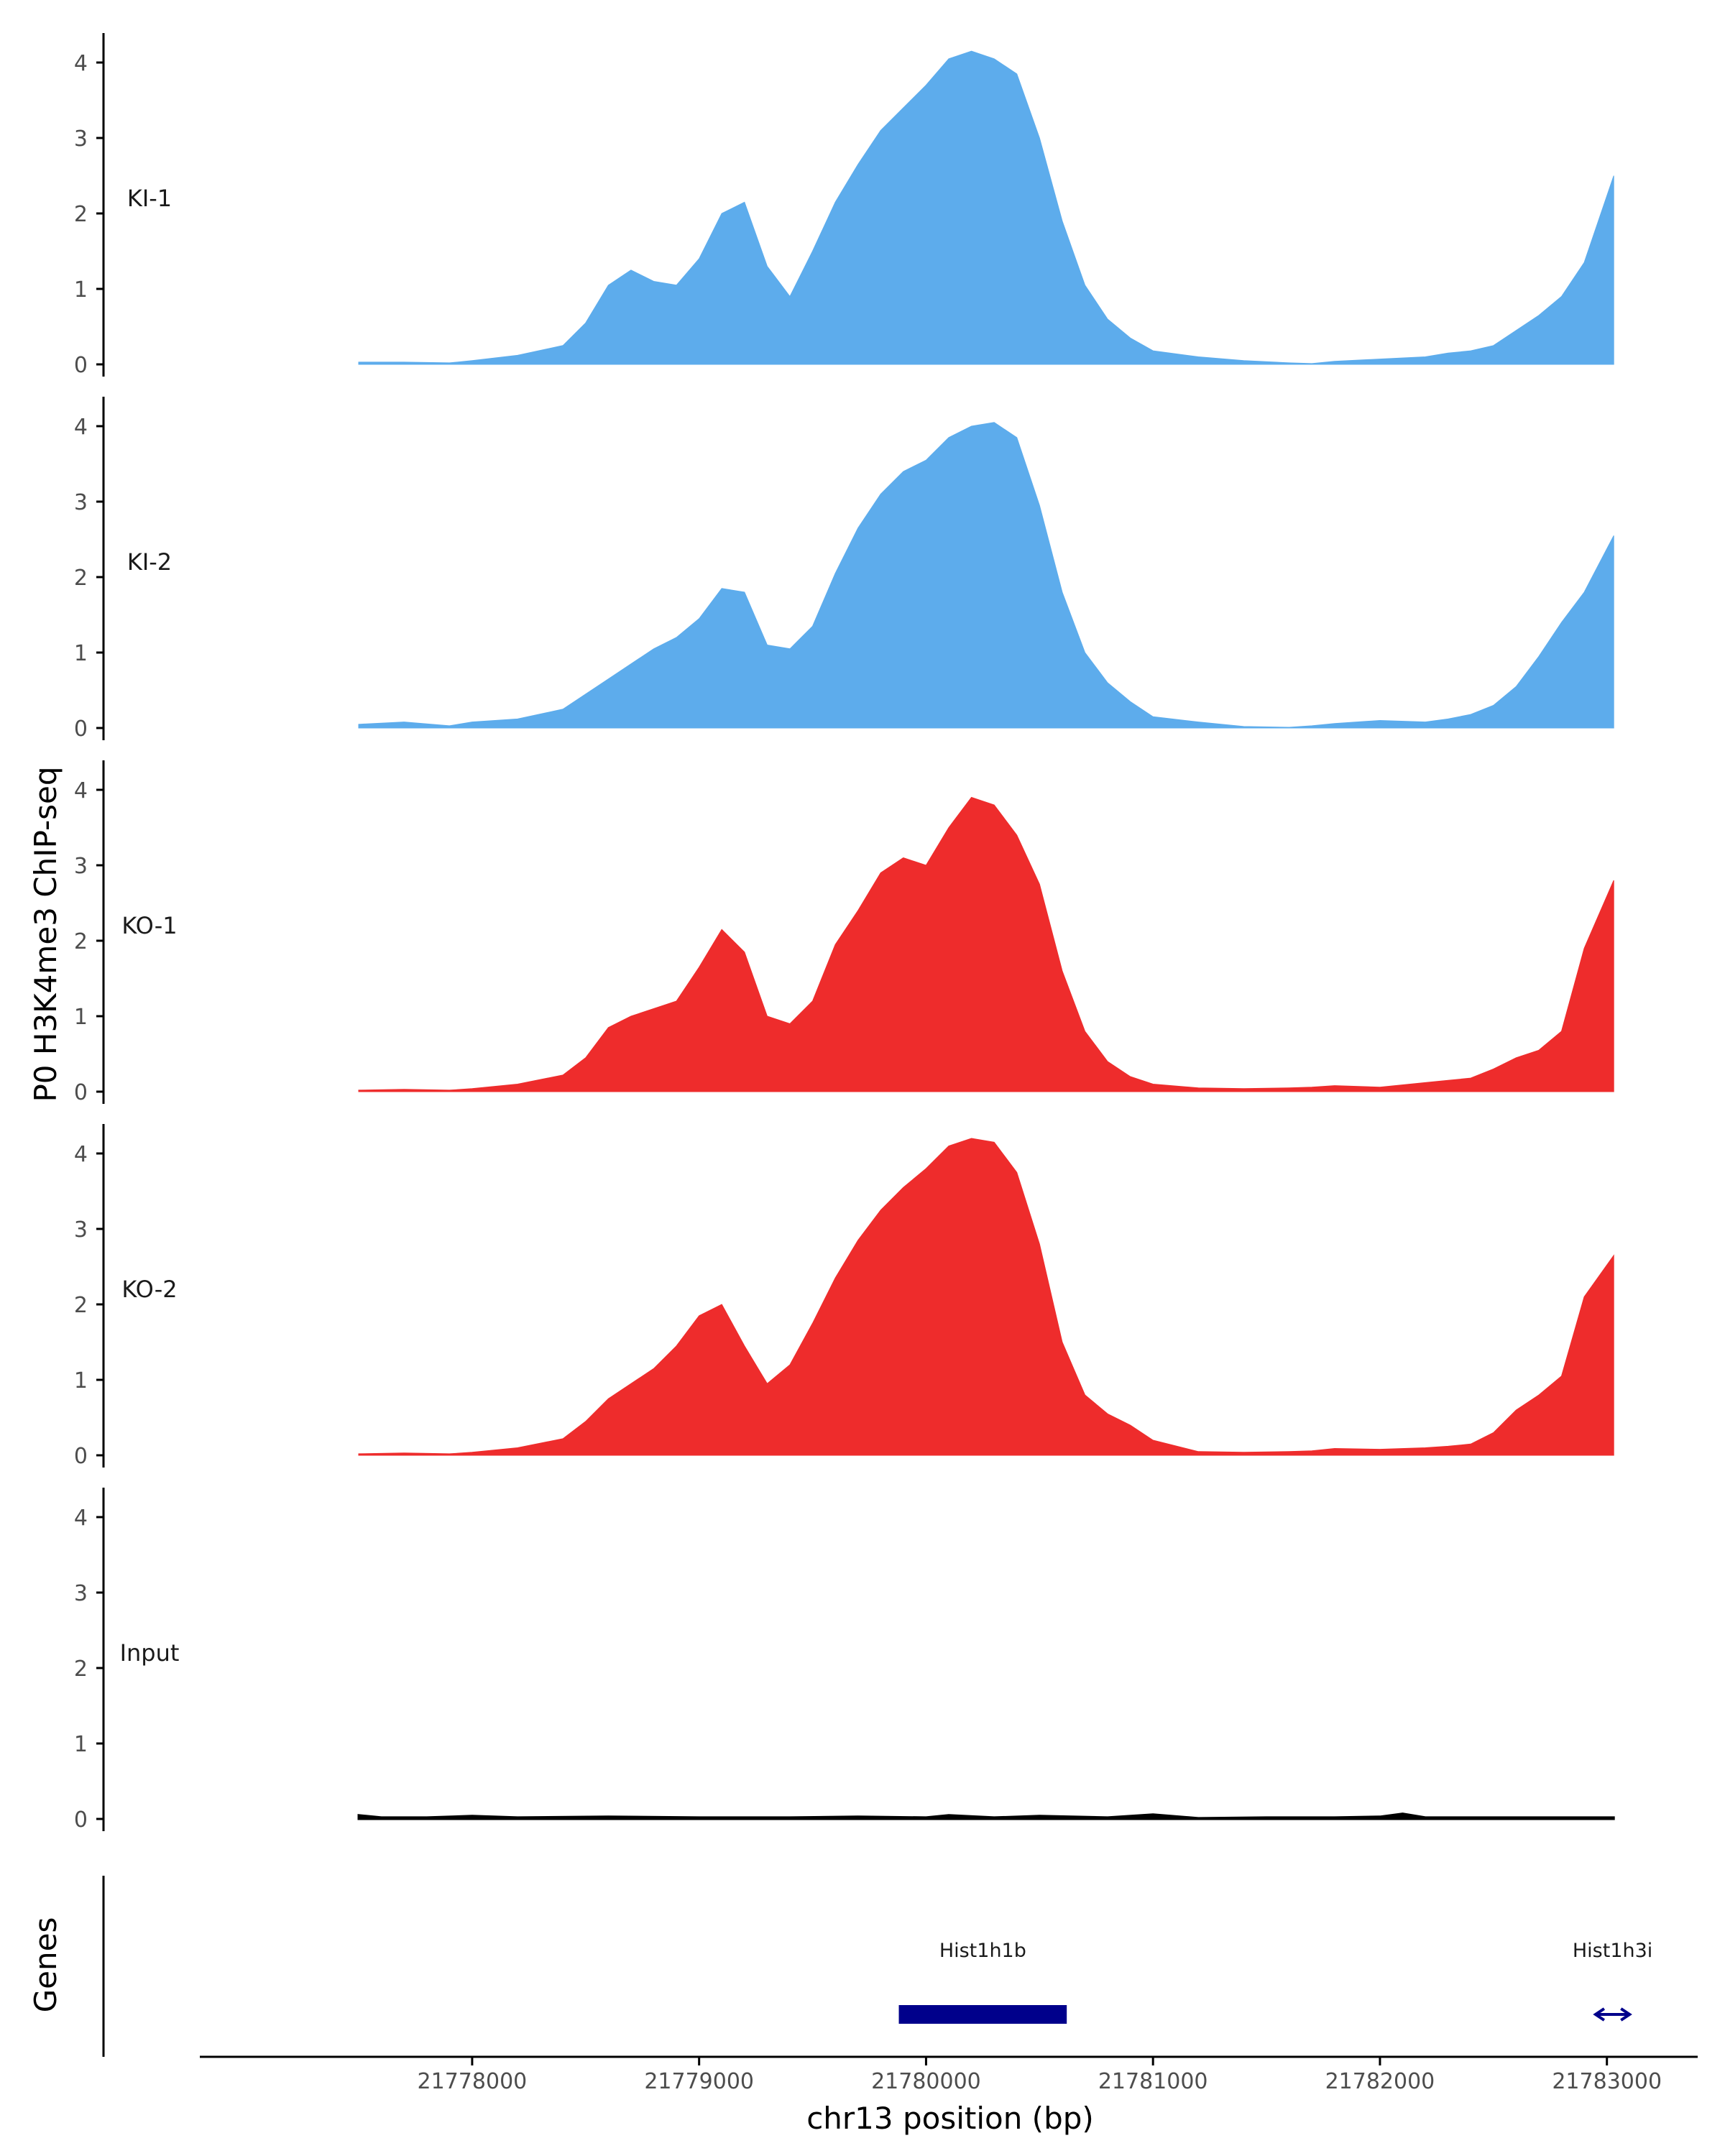 The height and width of the screenshot is (2156, 1725). Describe the element at coordinates (149, 925) in the screenshot. I see `track-label: KO-1` at that location.